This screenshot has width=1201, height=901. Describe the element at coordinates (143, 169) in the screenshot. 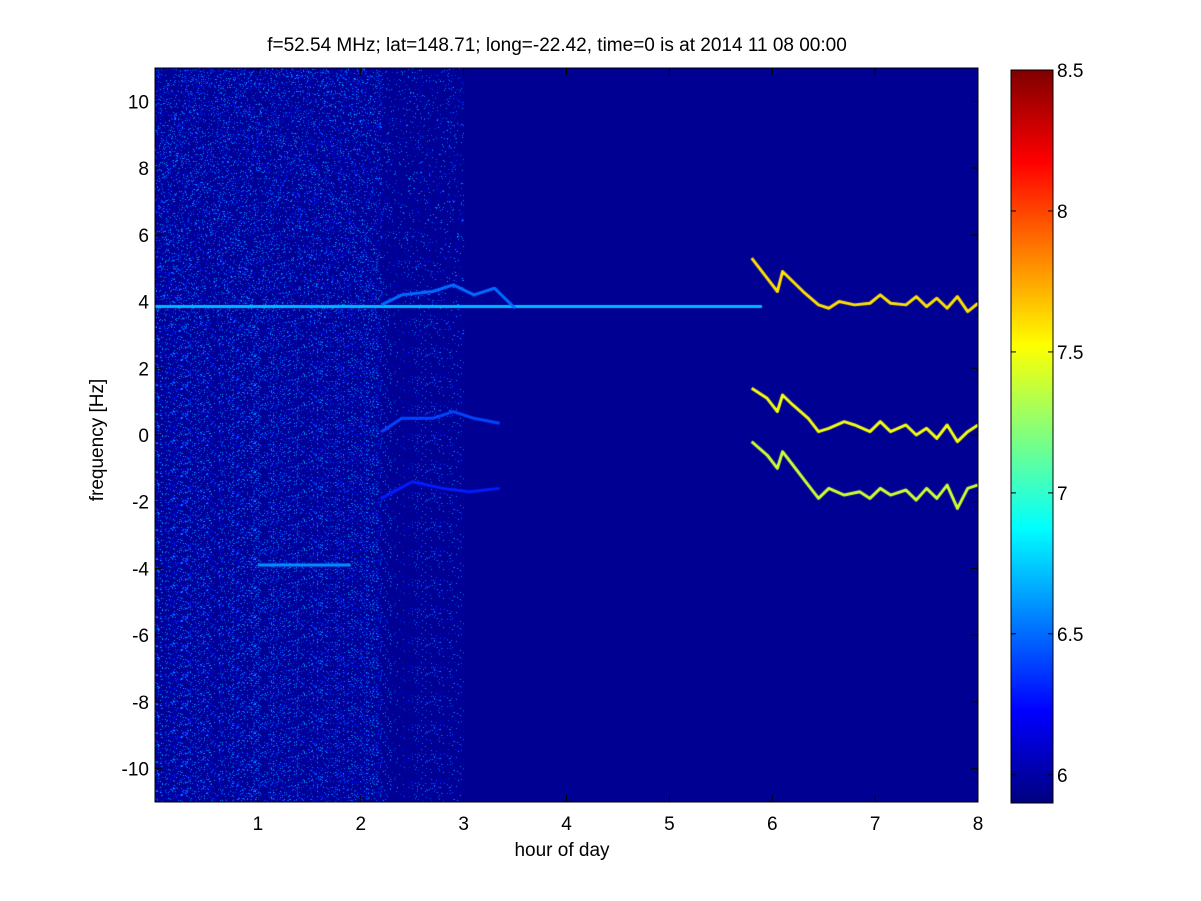

I see `y-tick-label: 8` at that location.